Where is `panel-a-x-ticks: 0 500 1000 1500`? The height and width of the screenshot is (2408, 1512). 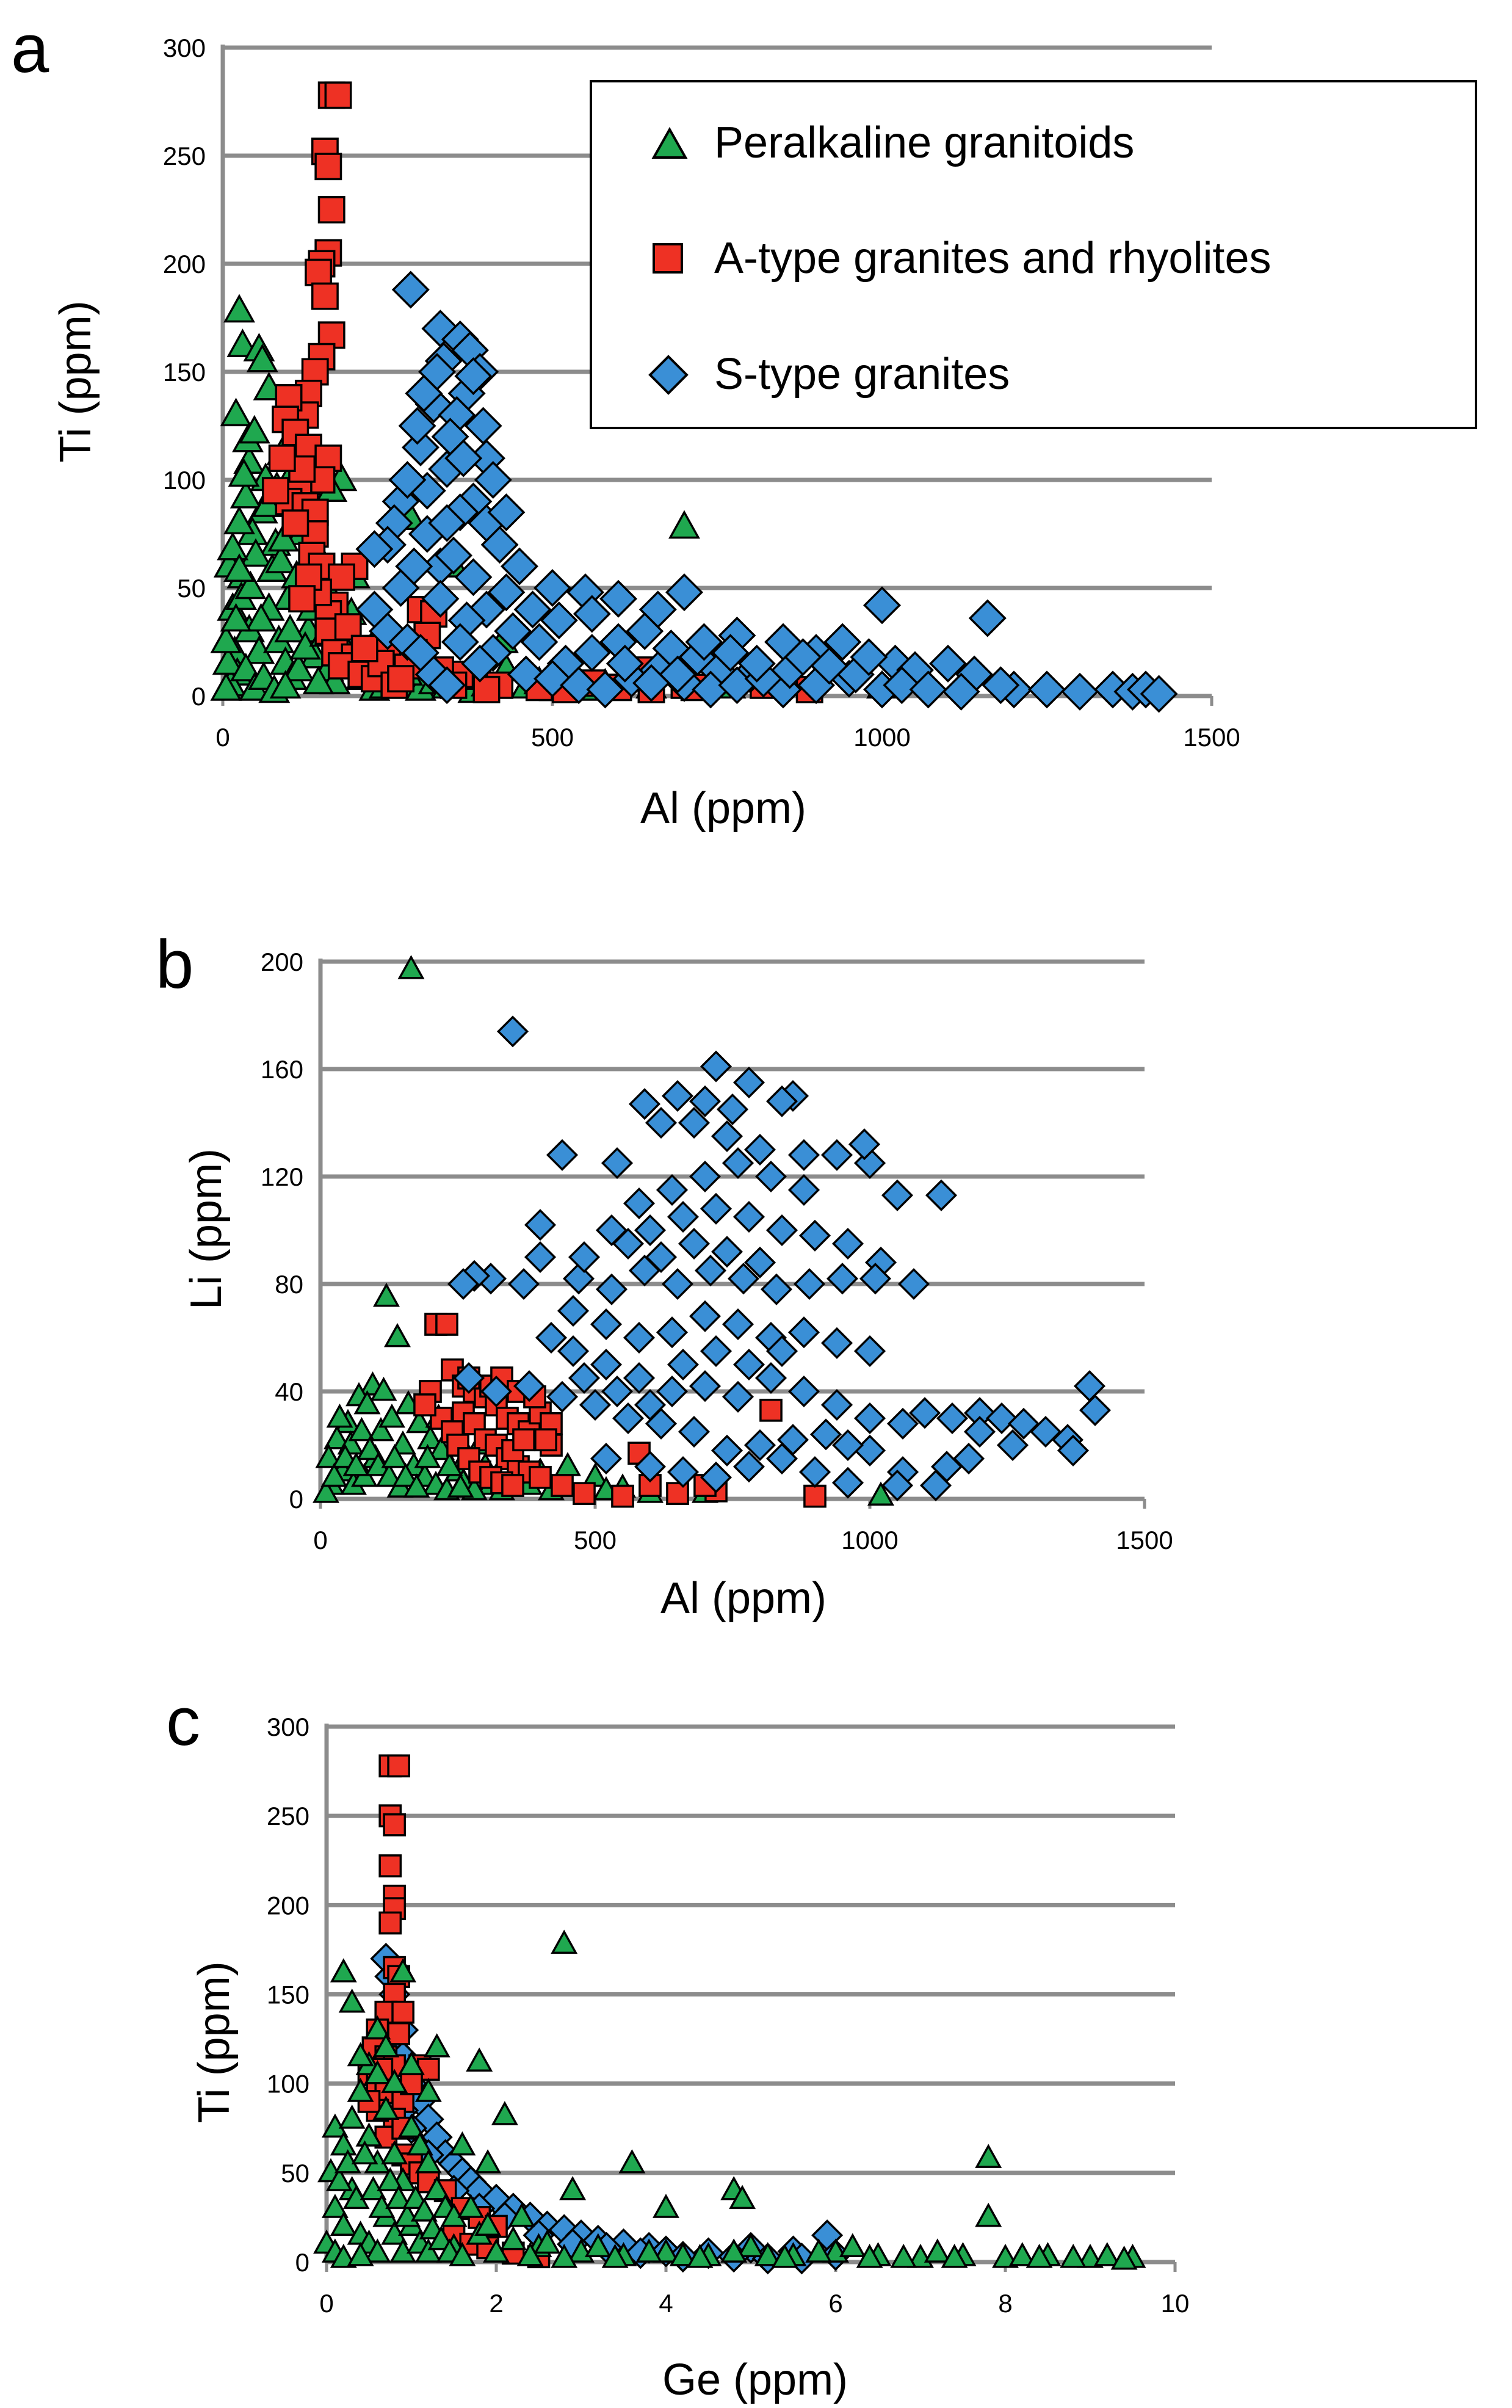 panel-a-x-ticks: 0 500 1000 1500 is located at coordinates (727, 737).